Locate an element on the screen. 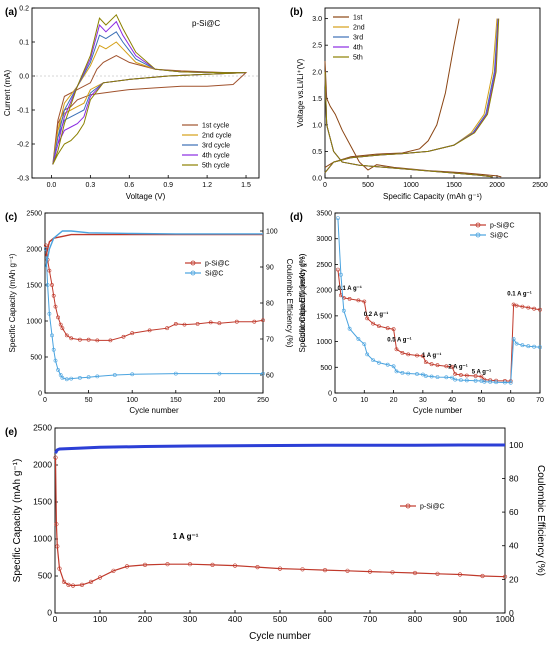 The width and height of the screenshot is (550, 647). legend-profile-3-label: 3rd is located at coordinates (358, 38).